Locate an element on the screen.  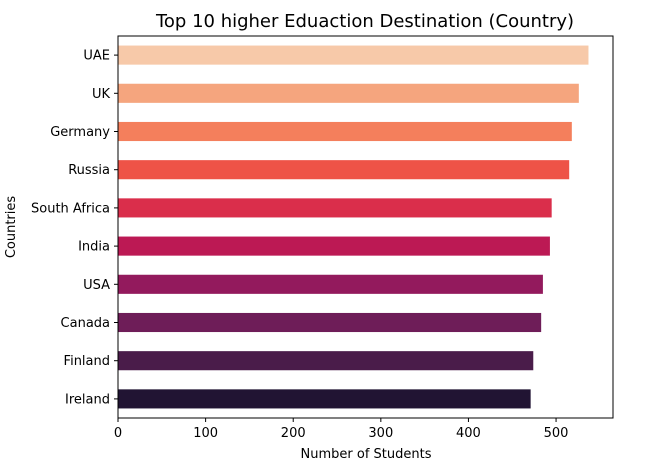
bar-india is located at coordinates (334, 246).